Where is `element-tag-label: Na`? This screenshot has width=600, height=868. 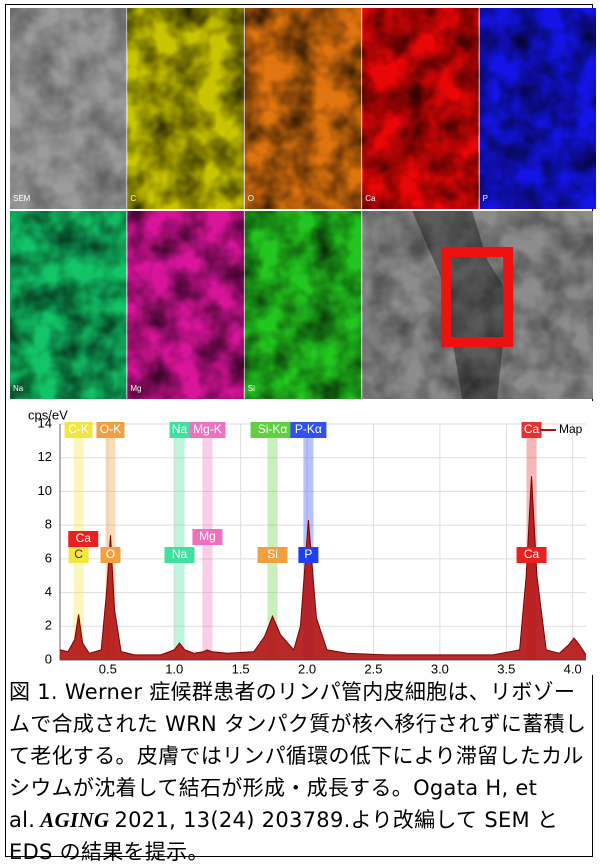 element-tag-label: Na is located at coordinates (180, 429).